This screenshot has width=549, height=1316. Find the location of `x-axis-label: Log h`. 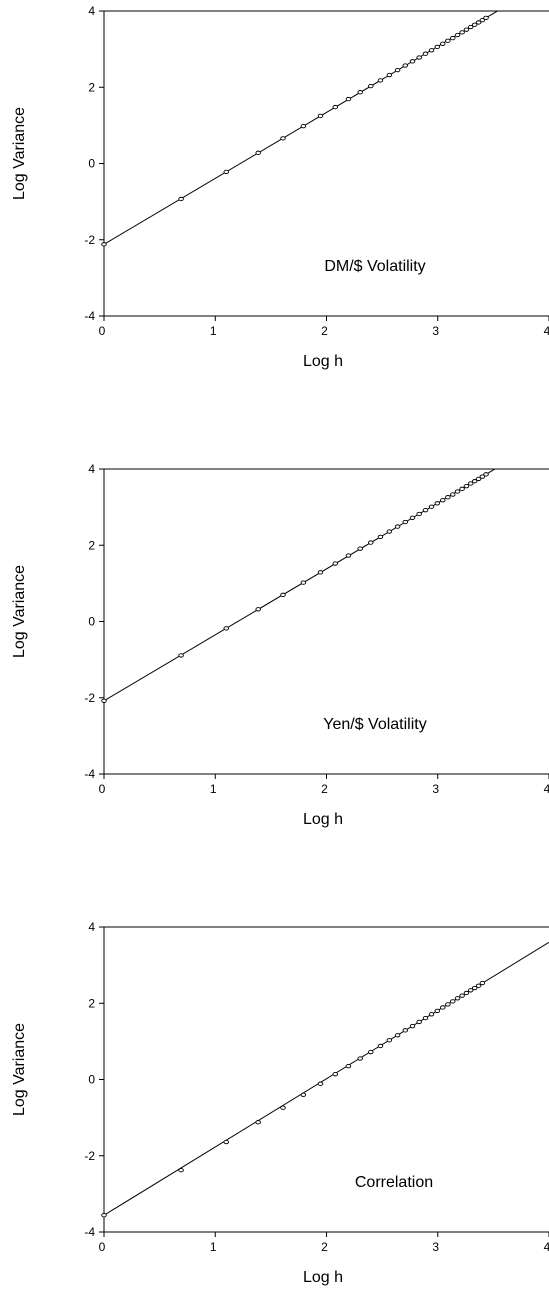

x-axis-label: Log h is located at coordinates (323, 361).